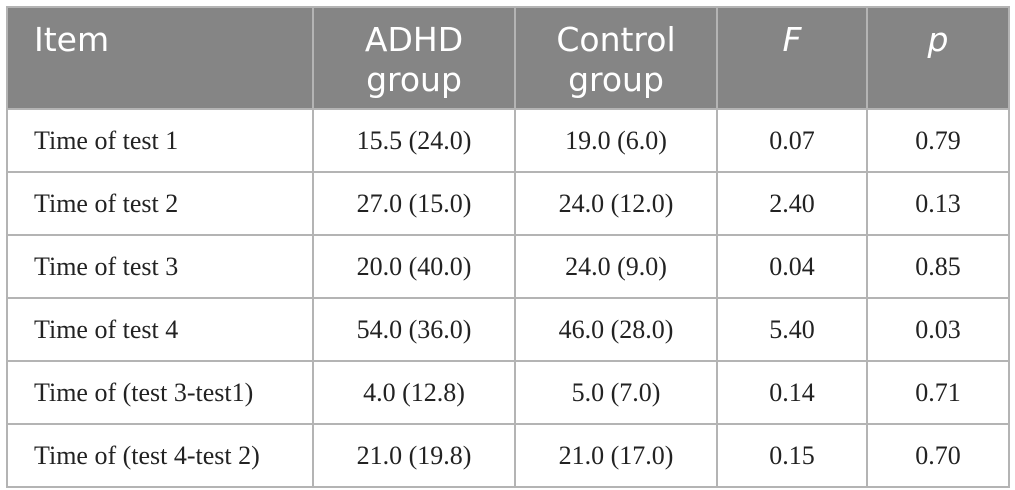  What do you see at coordinates (616, 392) in the screenshot?
I see `cell-control: 5.0 (7.0)` at bounding box center [616, 392].